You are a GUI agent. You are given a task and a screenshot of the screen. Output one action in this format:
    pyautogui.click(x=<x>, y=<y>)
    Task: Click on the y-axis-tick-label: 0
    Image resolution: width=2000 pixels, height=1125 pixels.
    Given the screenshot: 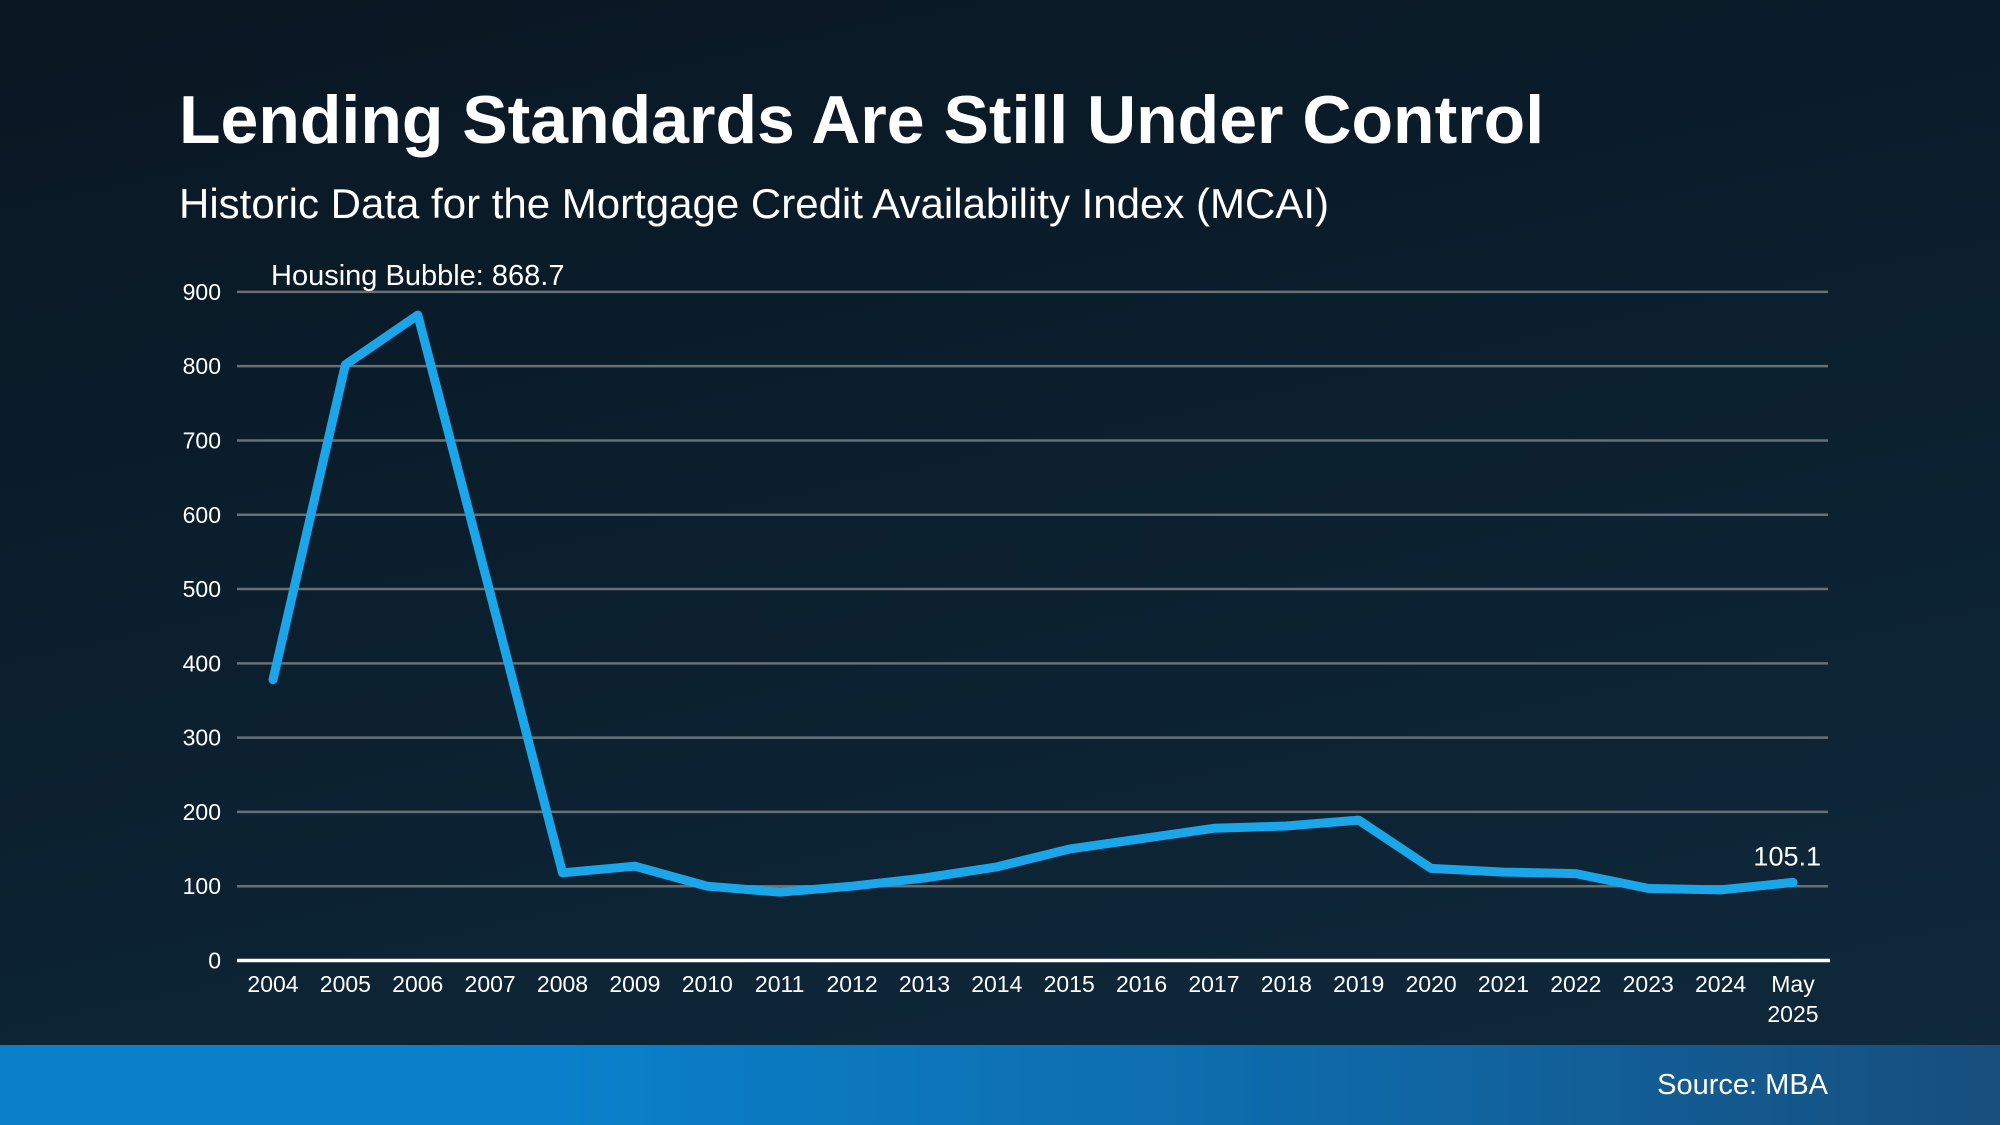 What is the action you would take?
    pyautogui.click(x=214, y=961)
    